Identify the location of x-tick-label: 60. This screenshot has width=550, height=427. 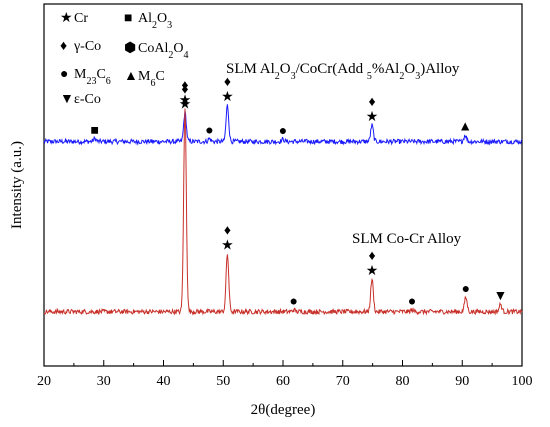
(283, 381).